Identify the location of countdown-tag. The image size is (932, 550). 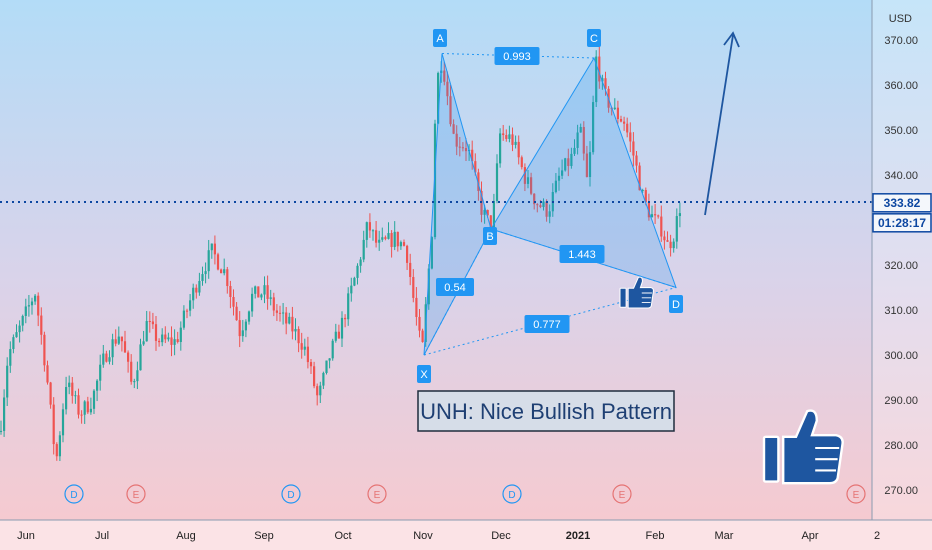
(902, 223).